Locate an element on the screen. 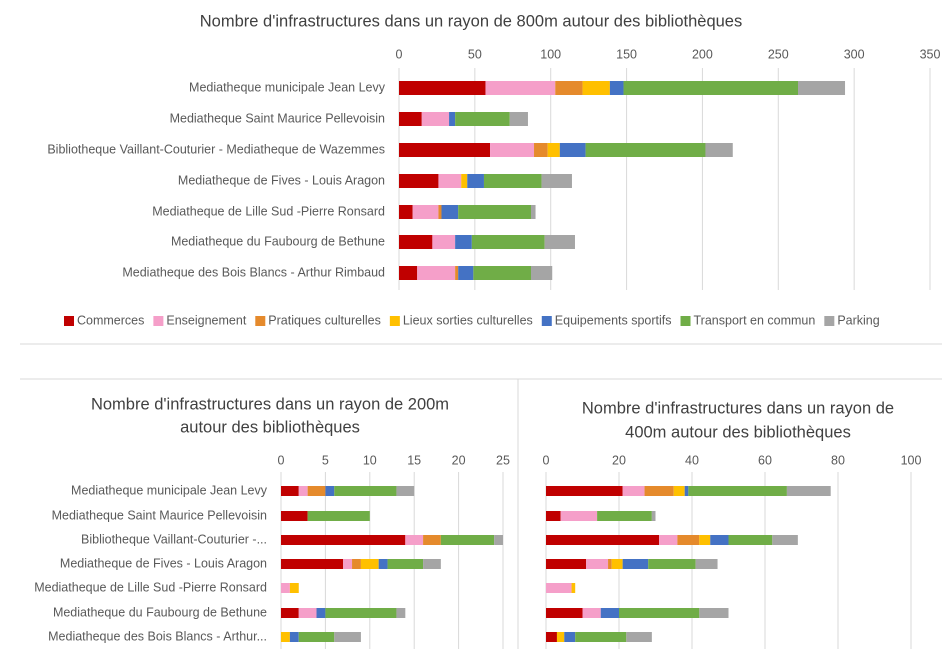  x-tick-label: 200 is located at coordinates (702, 54).